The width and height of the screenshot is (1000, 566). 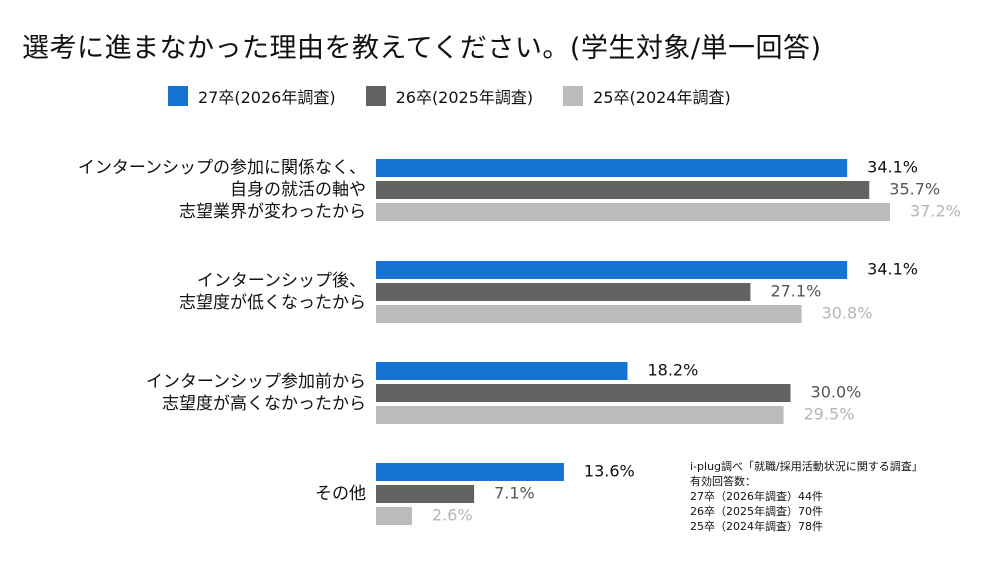 I want to click on source-line-3: 27卒（2026年調査）44件, so click(x=756, y=496).